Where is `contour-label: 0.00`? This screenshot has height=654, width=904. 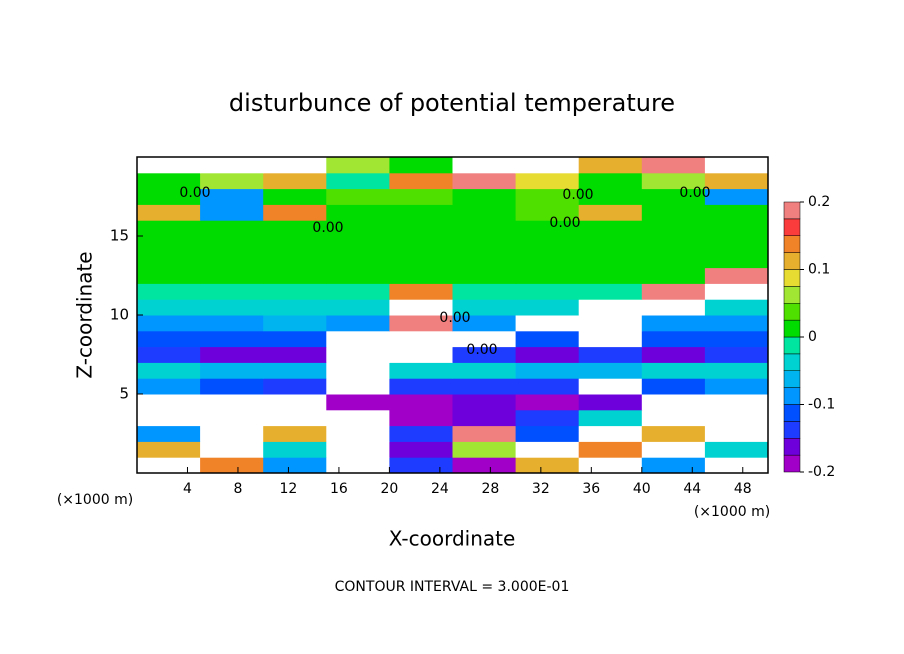
contour-label: 0.00 is located at coordinates (327, 228).